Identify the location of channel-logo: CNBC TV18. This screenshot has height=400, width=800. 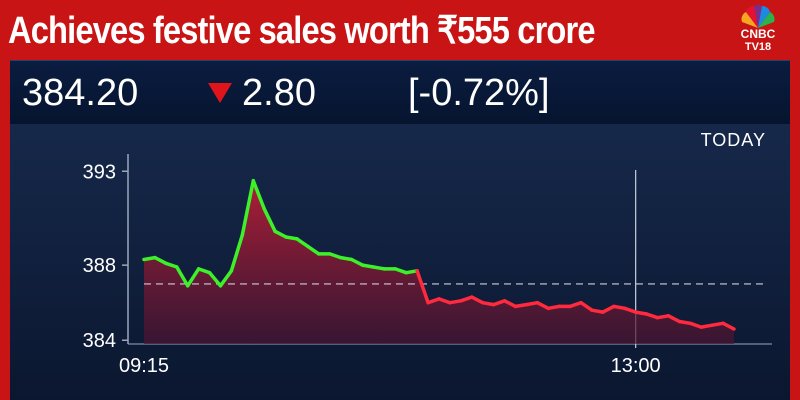
(758, 30).